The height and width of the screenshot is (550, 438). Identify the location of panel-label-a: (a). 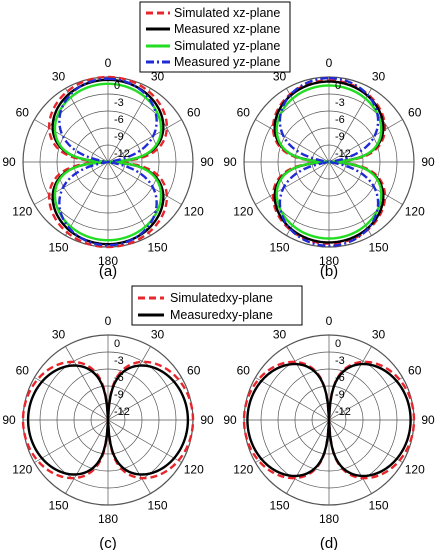
(108, 271).